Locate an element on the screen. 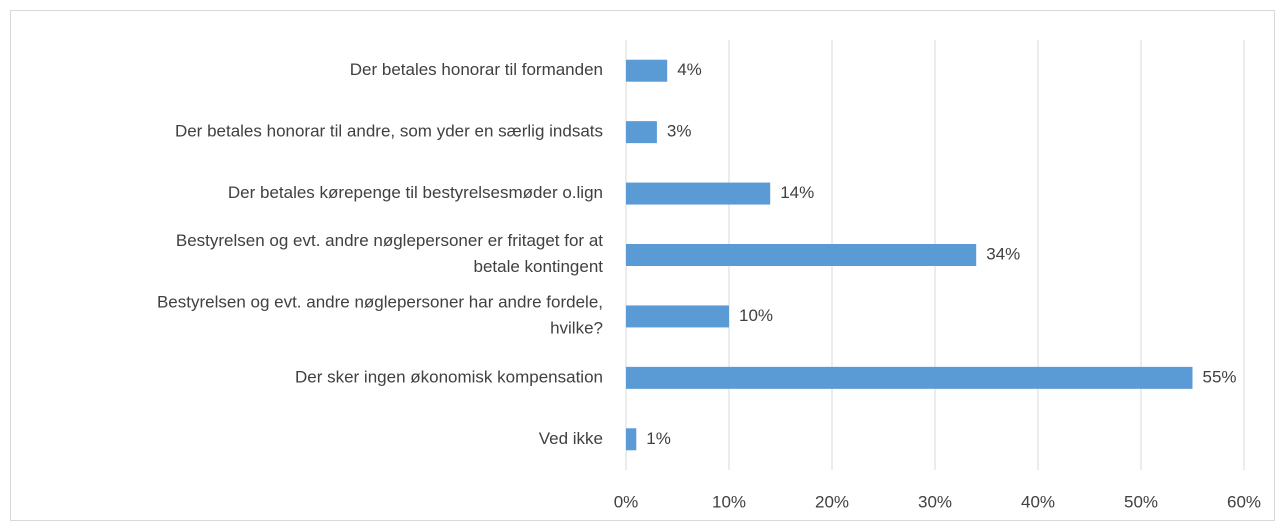  y-tick-label: Der sker ingen økonomisk kompensation is located at coordinates (449, 376).